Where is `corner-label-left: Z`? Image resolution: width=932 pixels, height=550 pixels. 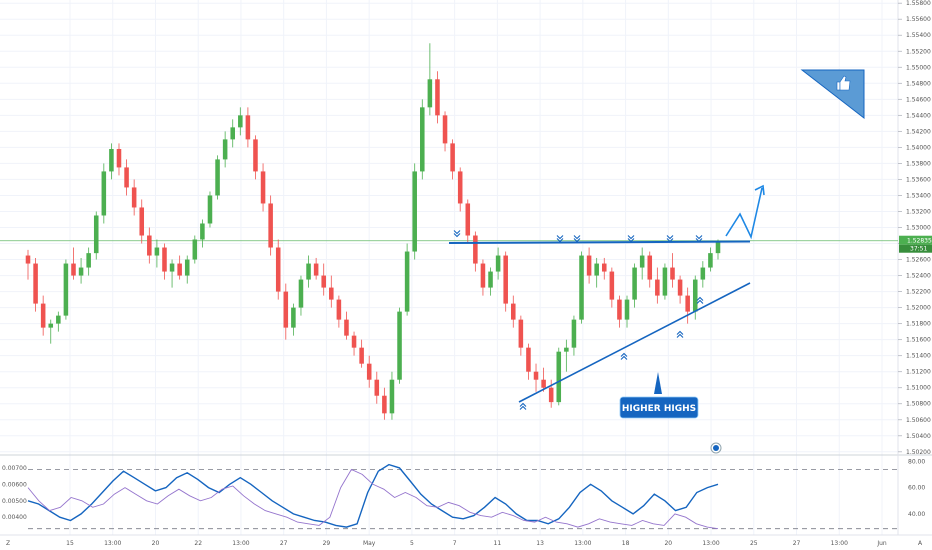 corner-label-left: Z is located at coordinates (8, 543).